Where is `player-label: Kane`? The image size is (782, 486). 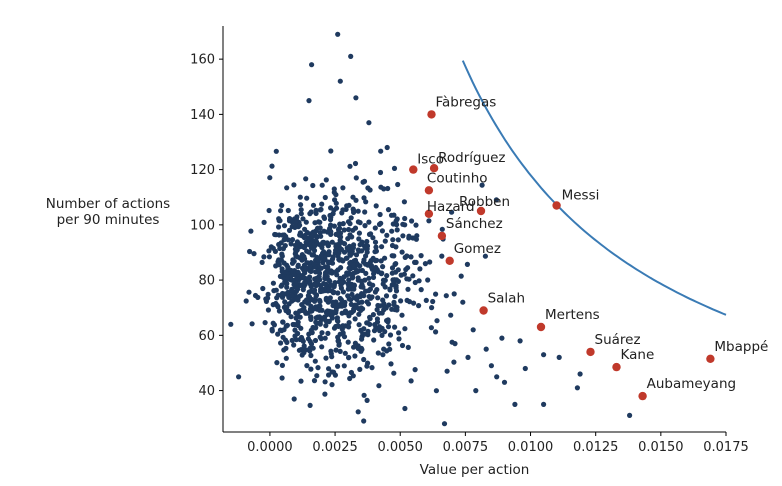 player-label: Kane is located at coordinates (638, 355).